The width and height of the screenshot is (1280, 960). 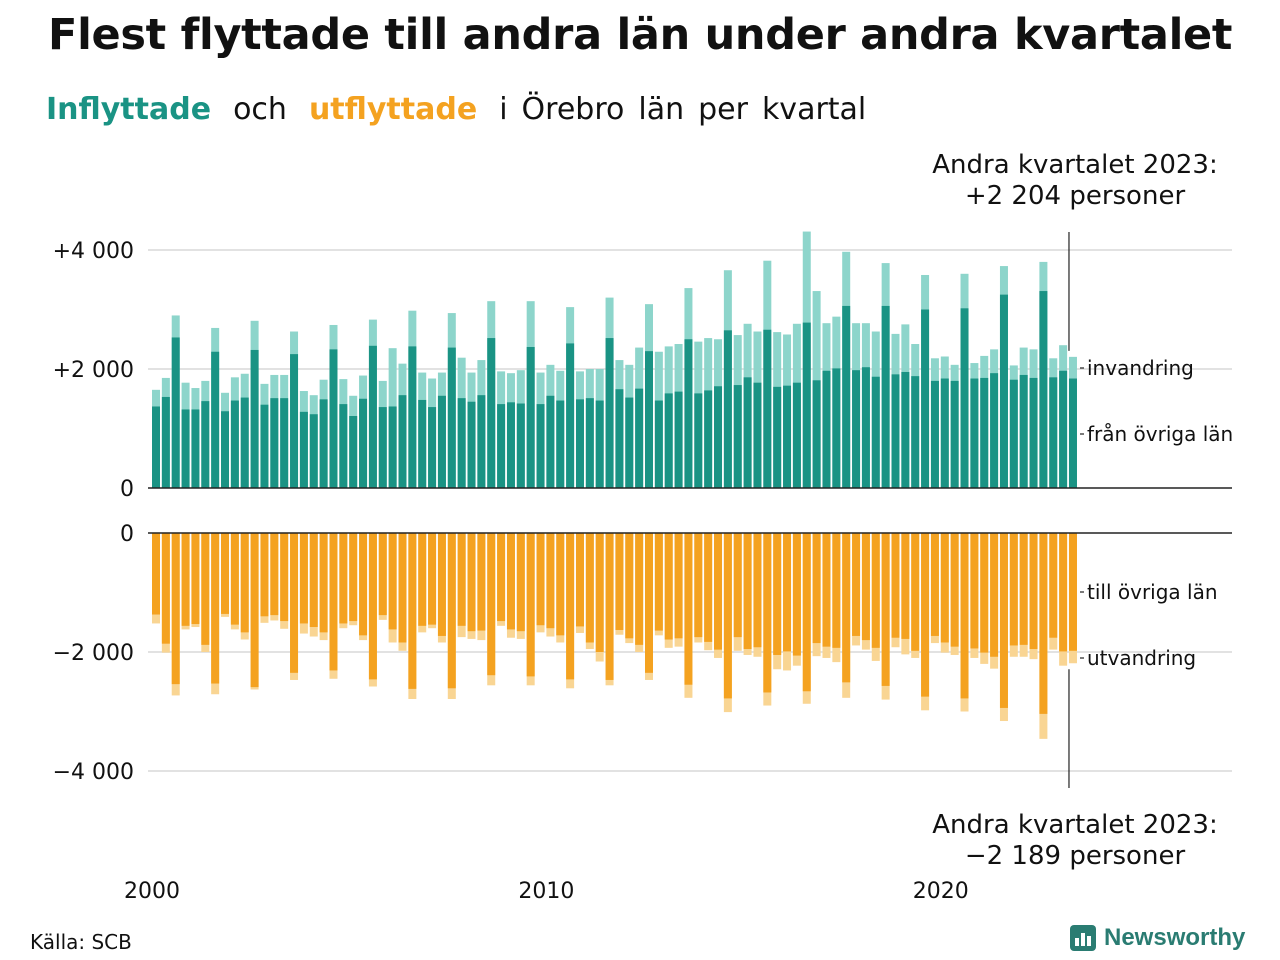 What do you see at coordinates (814, 109) in the screenshot?
I see `subtitle-word-kvartal: kvartal` at bounding box center [814, 109].